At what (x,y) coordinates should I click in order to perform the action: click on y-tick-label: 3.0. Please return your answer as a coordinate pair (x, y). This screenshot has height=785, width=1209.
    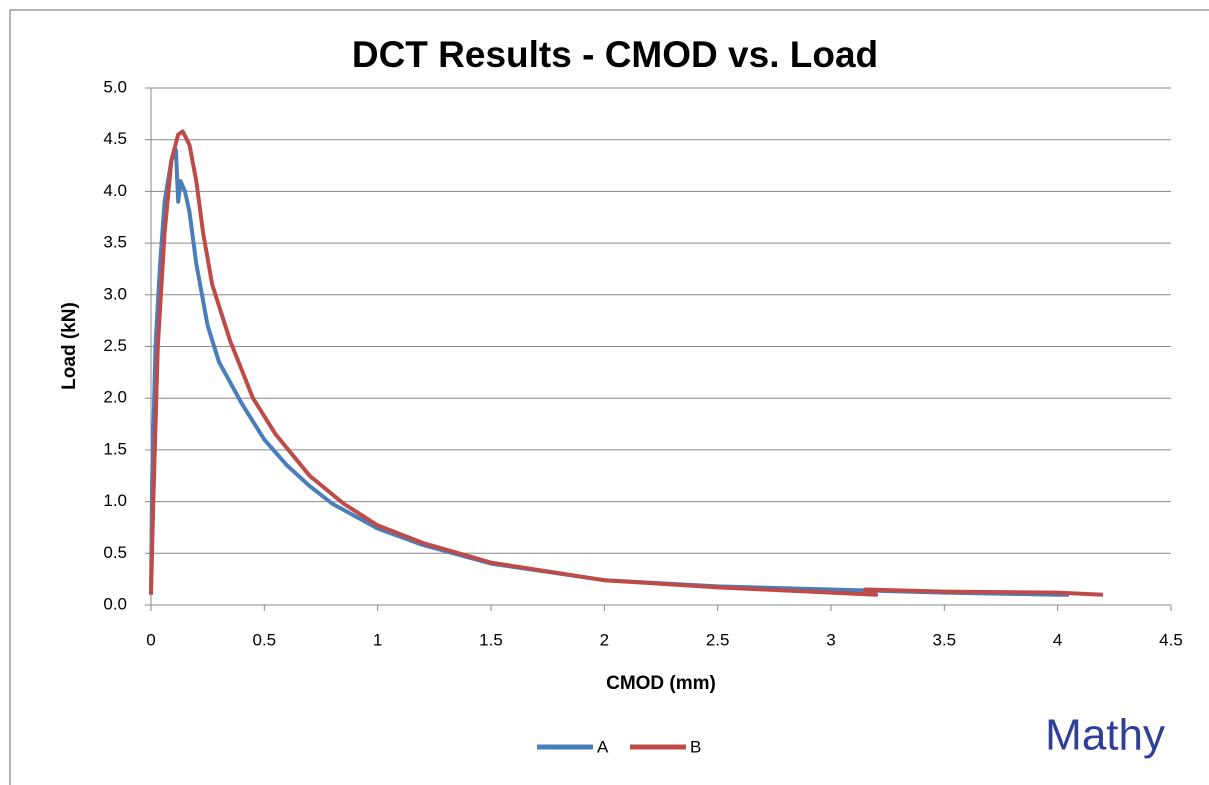
    Looking at the image, I should click on (115, 293).